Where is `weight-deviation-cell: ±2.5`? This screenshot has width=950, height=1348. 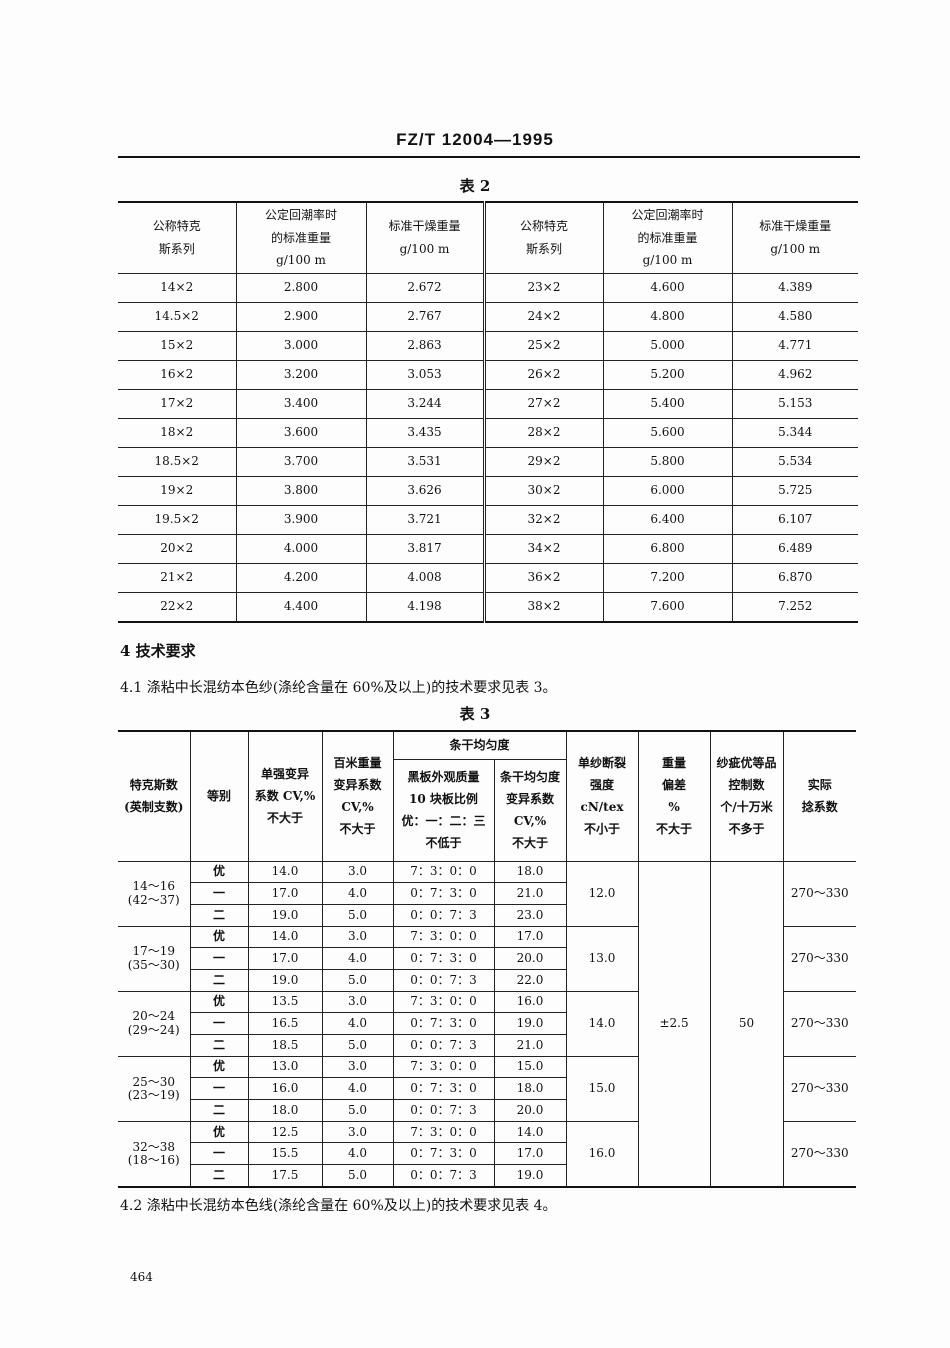
weight-deviation-cell: ±2.5 is located at coordinates (674, 1024).